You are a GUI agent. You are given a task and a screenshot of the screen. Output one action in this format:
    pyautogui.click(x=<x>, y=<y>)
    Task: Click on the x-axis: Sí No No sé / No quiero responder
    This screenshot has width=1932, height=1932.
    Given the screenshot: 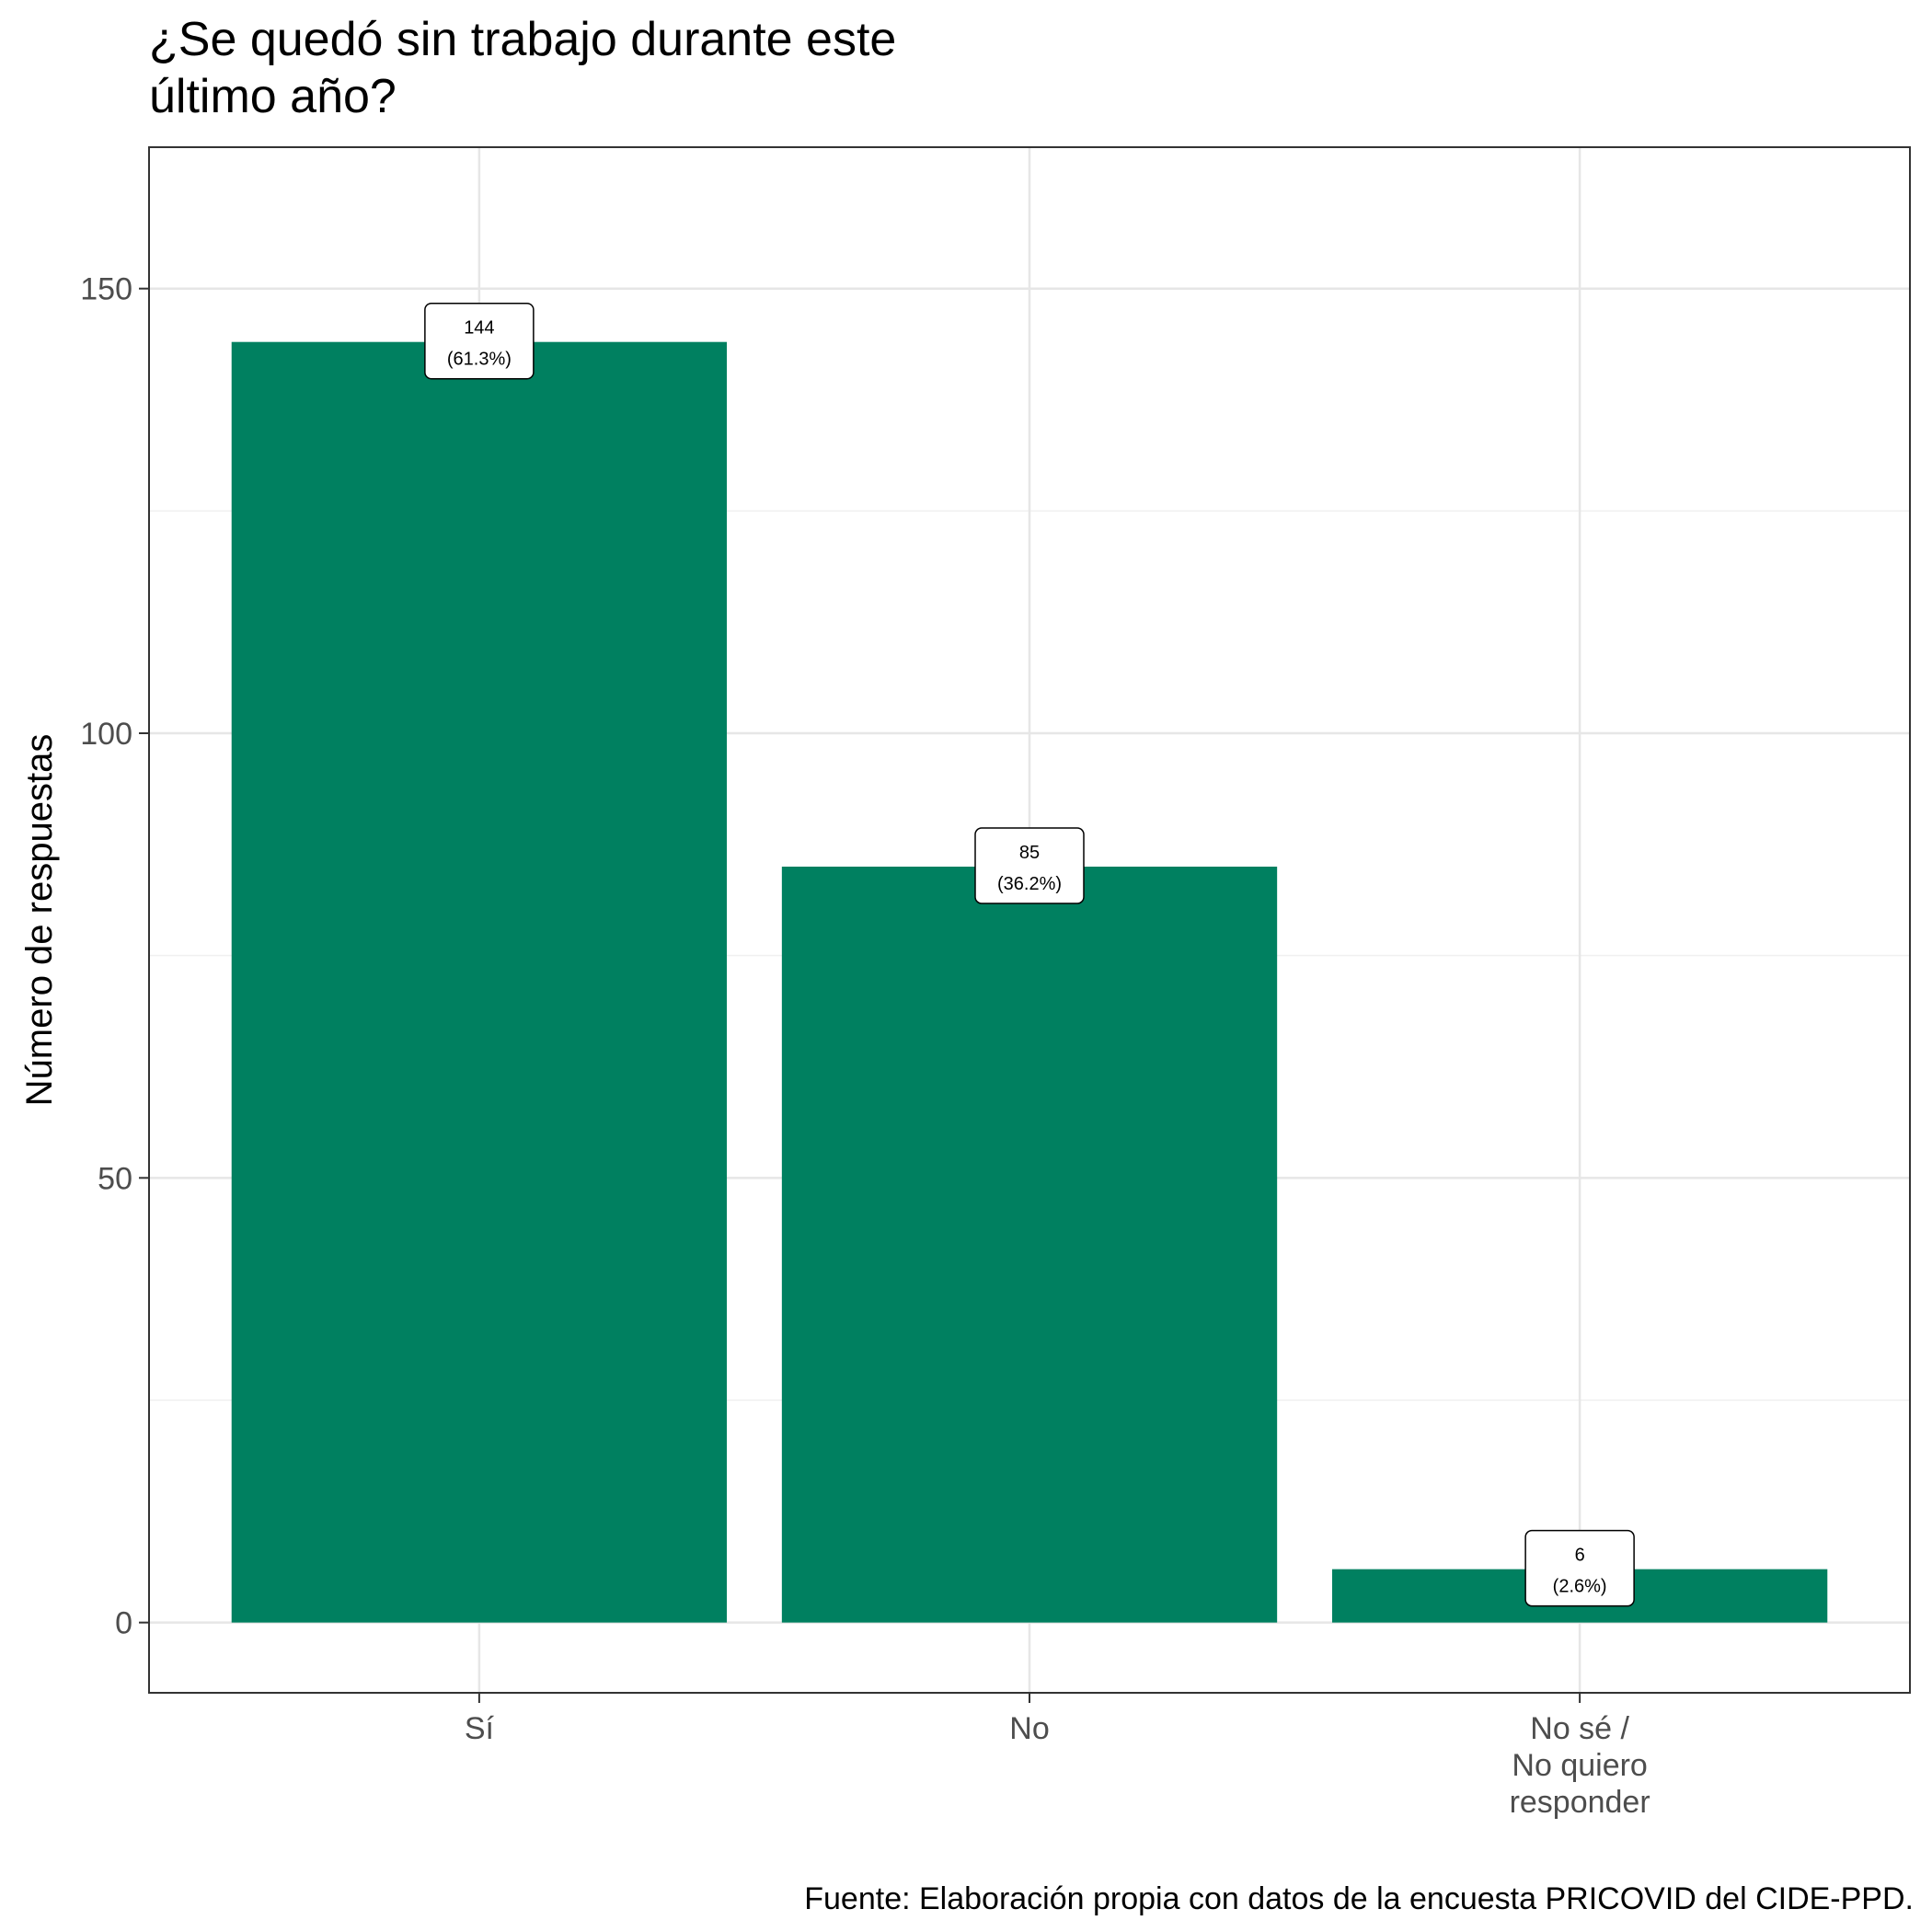 What is the action you would take?
    pyautogui.click(x=1057, y=1756)
    